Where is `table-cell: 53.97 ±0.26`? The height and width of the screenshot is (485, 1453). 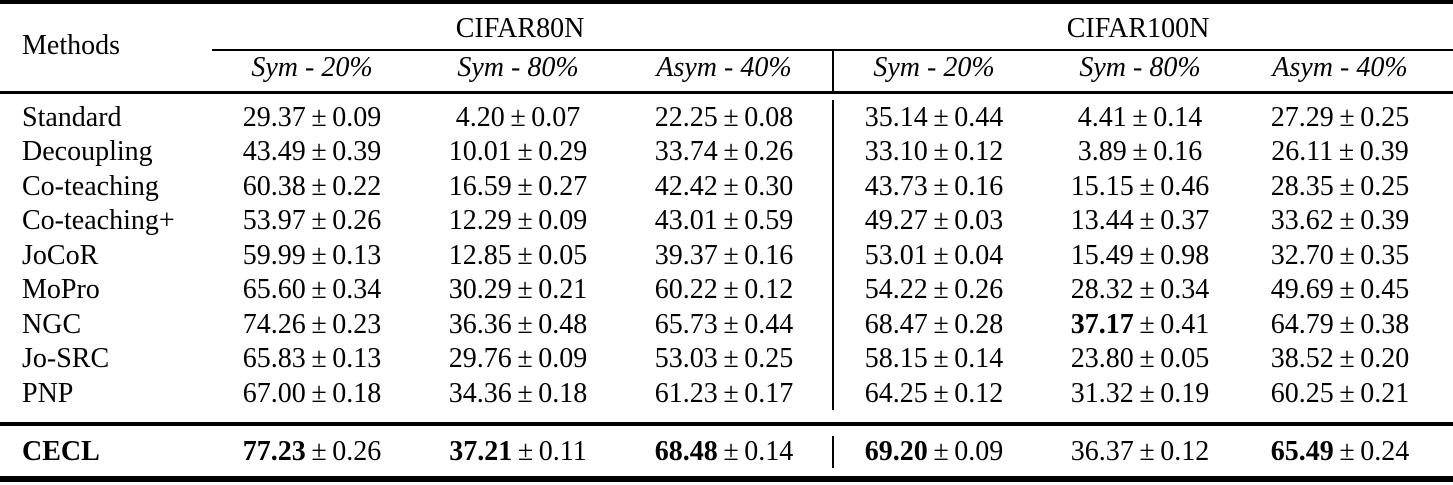 table-cell: 53.97 ±0.26 is located at coordinates (312, 221).